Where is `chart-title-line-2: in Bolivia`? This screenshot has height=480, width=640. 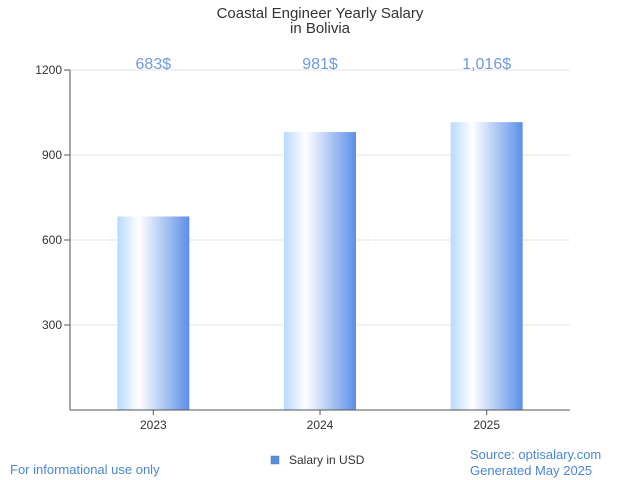 chart-title-line-2: in Bolivia is located at coordinates (320, 28).